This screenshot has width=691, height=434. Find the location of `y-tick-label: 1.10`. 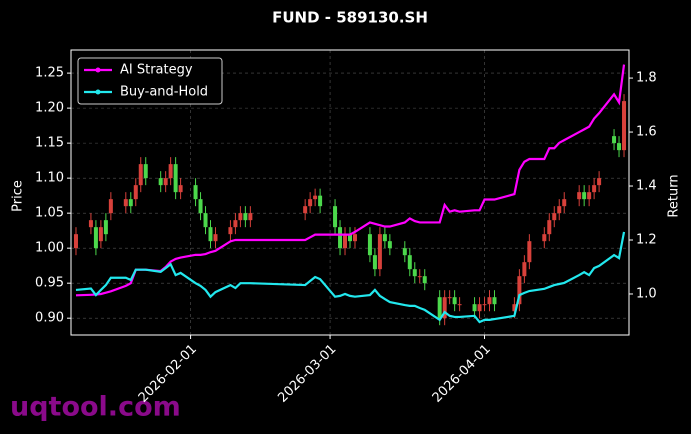

y-tick-label: 1.10 is located at coordinates (49, 178).